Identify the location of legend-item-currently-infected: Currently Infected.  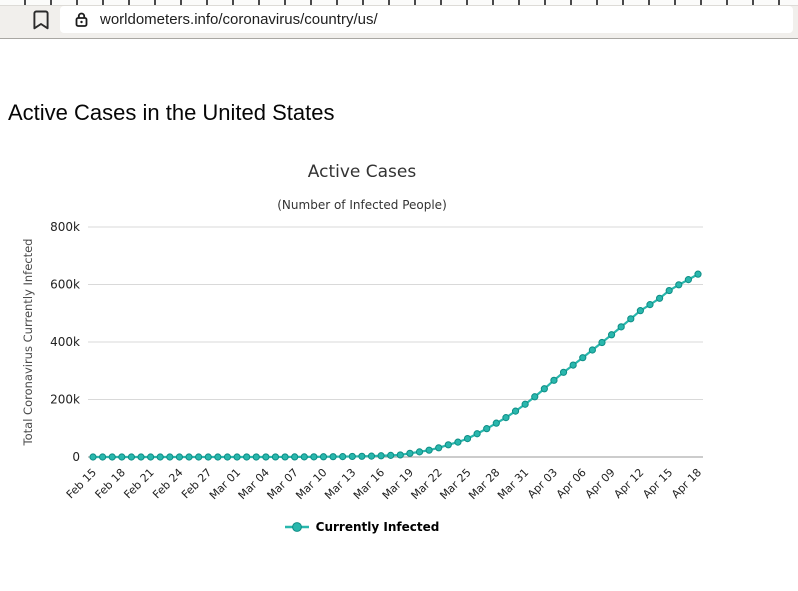
(362, 527).